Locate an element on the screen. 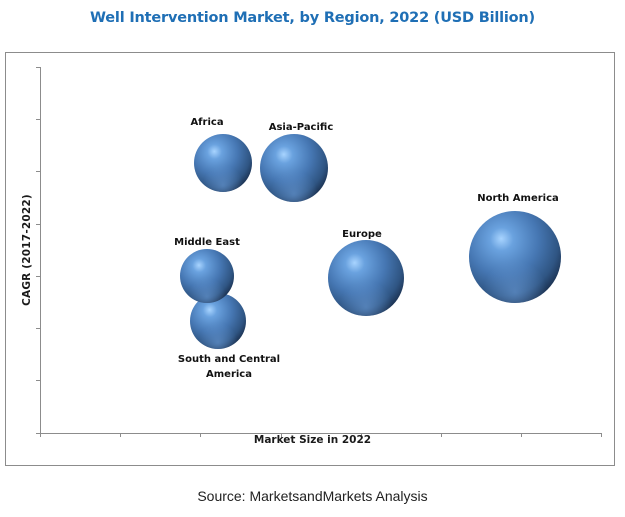 This screenshot has height=517, width=625. y-axis is located at coordinates (38, 250).